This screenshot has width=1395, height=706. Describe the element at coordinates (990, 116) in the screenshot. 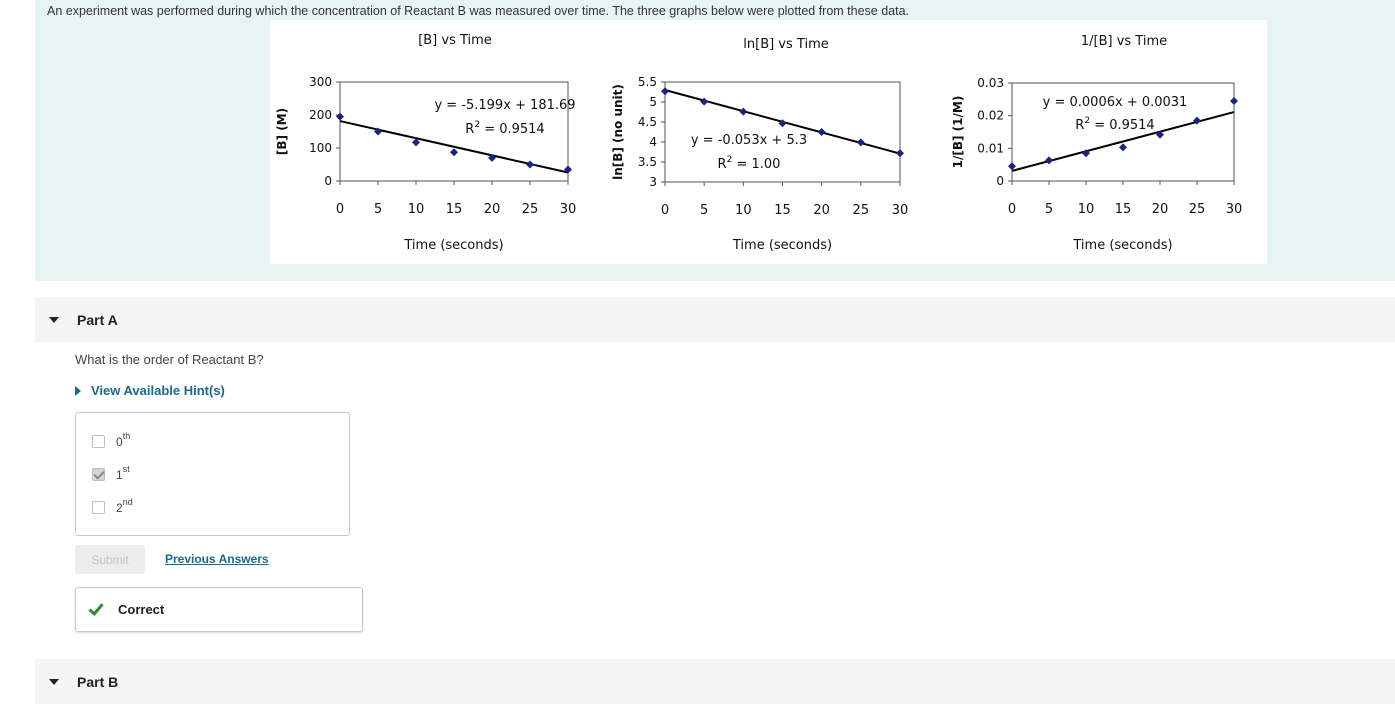

I see `chart-2-ytick-label: 0.02` at that location.